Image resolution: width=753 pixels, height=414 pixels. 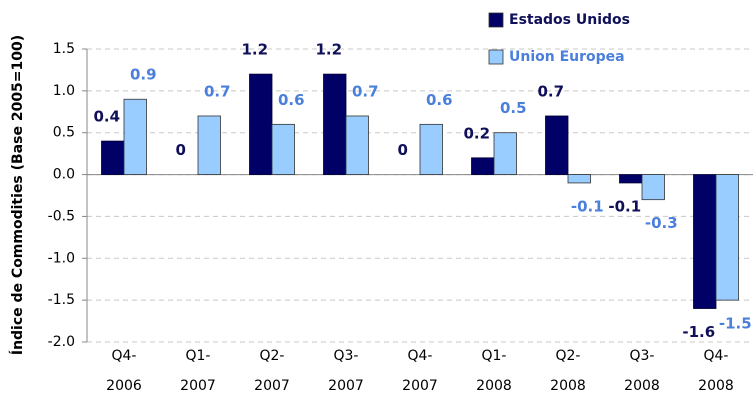 What do you see at coordinates (569, 20) in the screenshot?
I see `legend-label: Estados Unidos` at bounding box center [569, 20].